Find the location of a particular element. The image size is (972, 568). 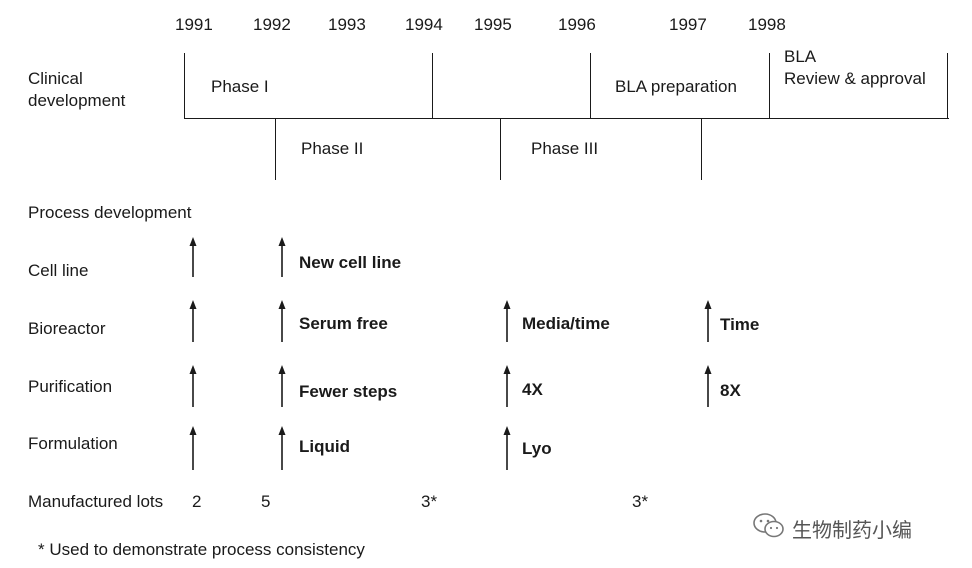

year-label: 1991 is located at coordinates (194, 24).